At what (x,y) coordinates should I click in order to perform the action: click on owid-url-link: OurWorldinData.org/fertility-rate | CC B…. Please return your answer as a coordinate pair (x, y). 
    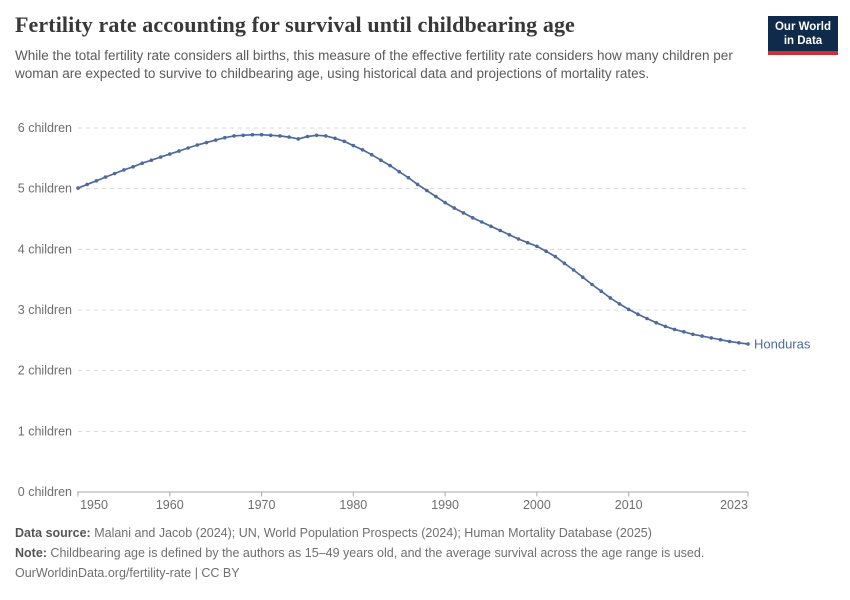
    Looking at the image, I should click on (127, 573).